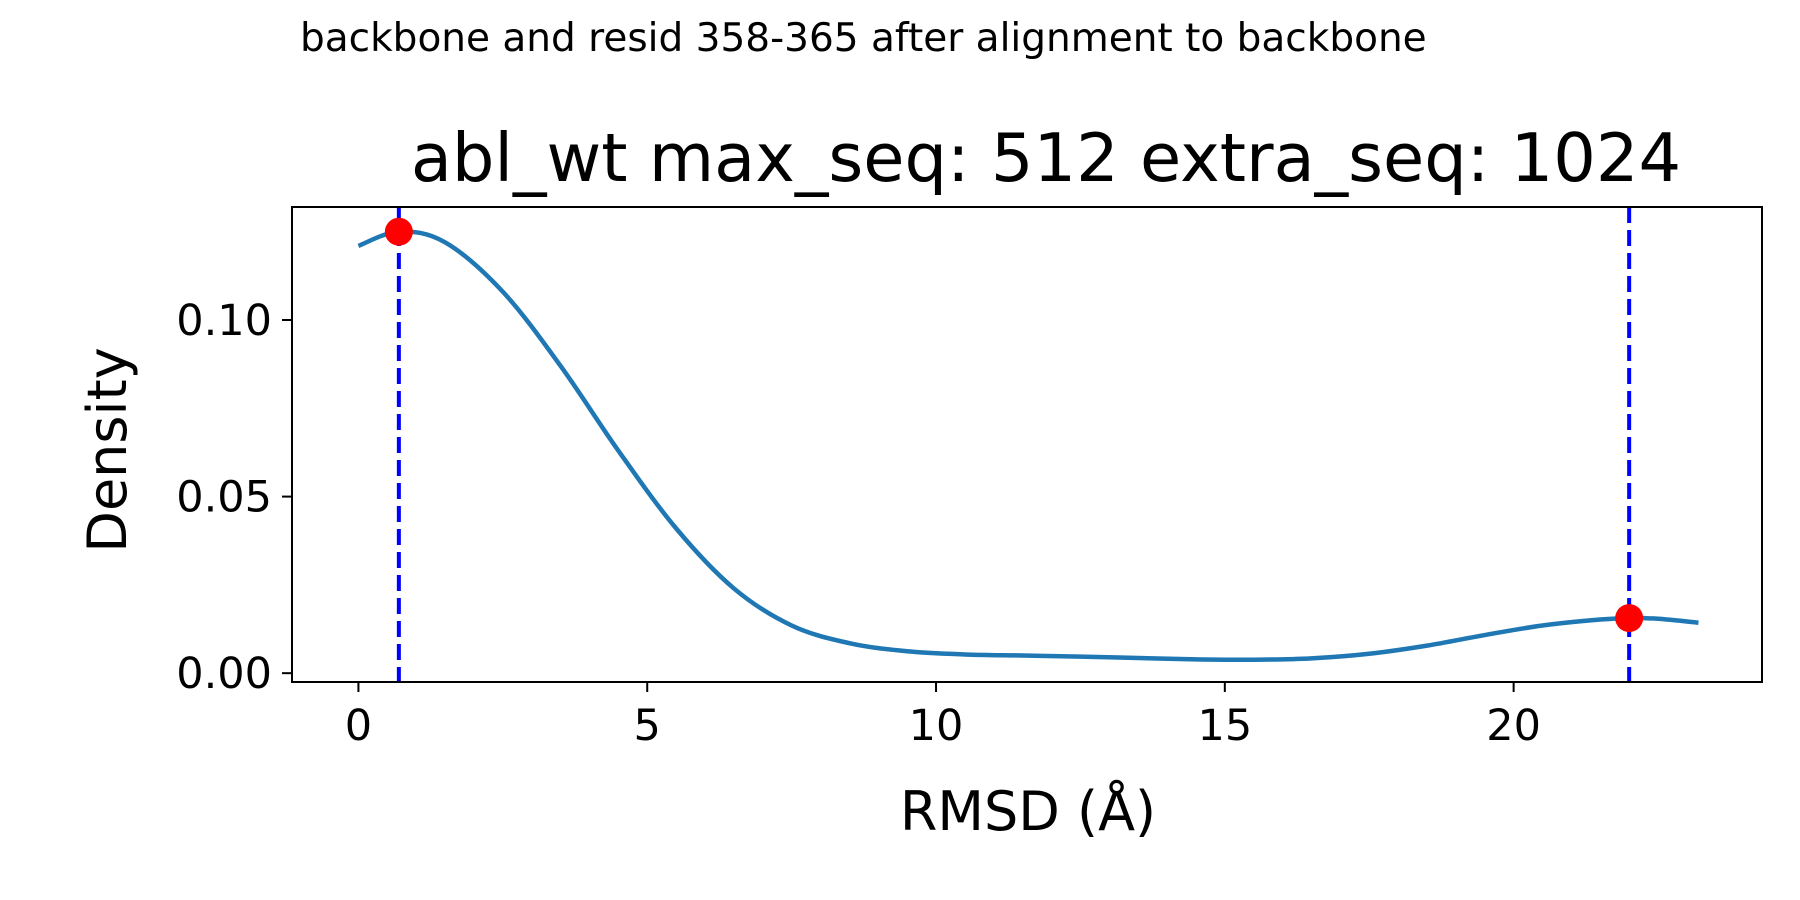  Describe the element at coordinates (1513, 726) in the screenshot. I see `x-tick-label-4: 20` at that location.